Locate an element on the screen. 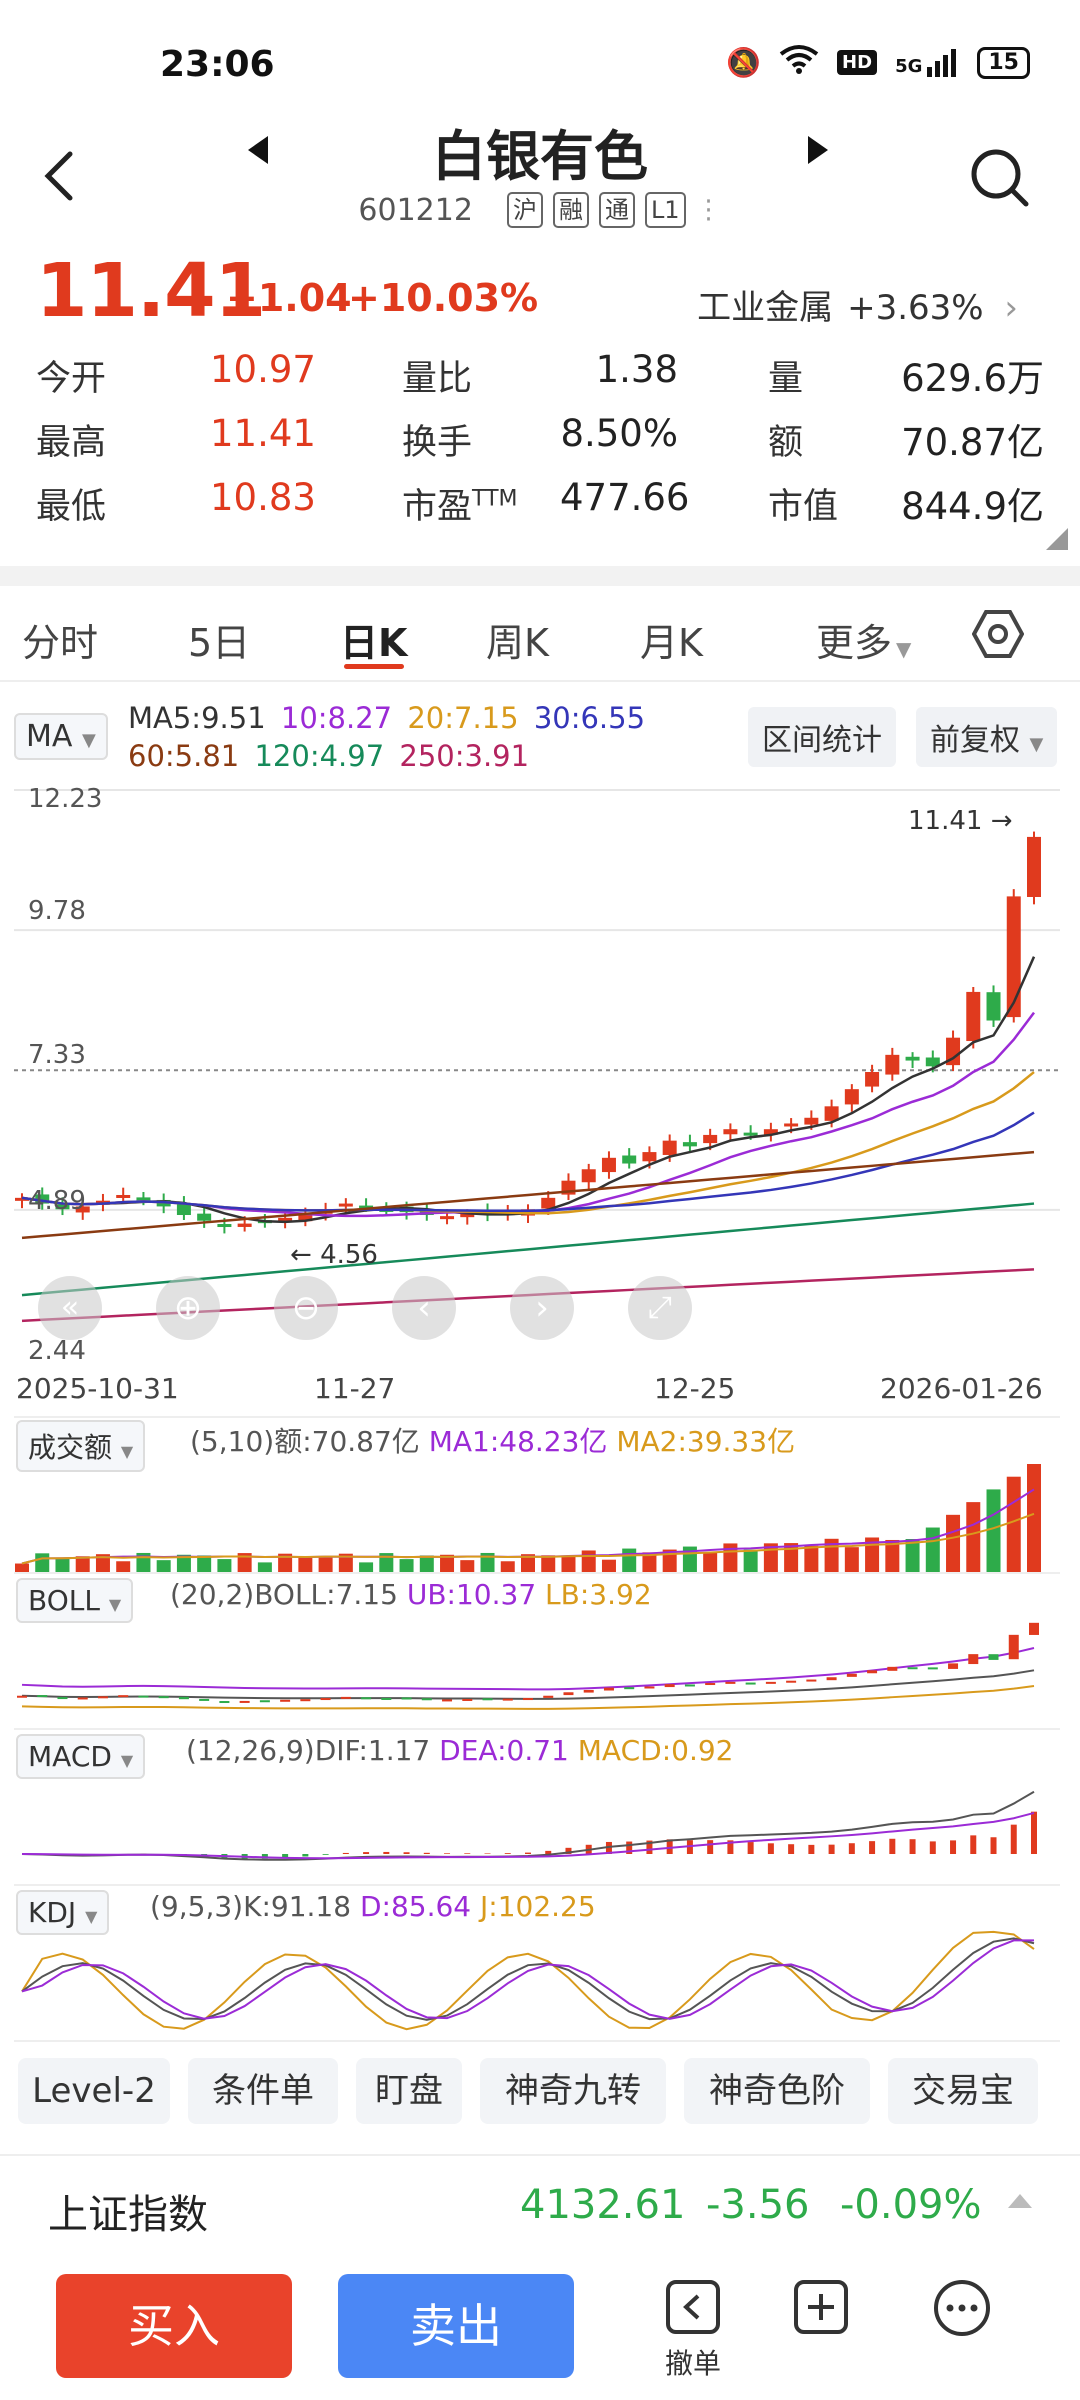 The image size is (1080, 2400). more-dots-icon: ⋮ is located at coordinates (708, 210).